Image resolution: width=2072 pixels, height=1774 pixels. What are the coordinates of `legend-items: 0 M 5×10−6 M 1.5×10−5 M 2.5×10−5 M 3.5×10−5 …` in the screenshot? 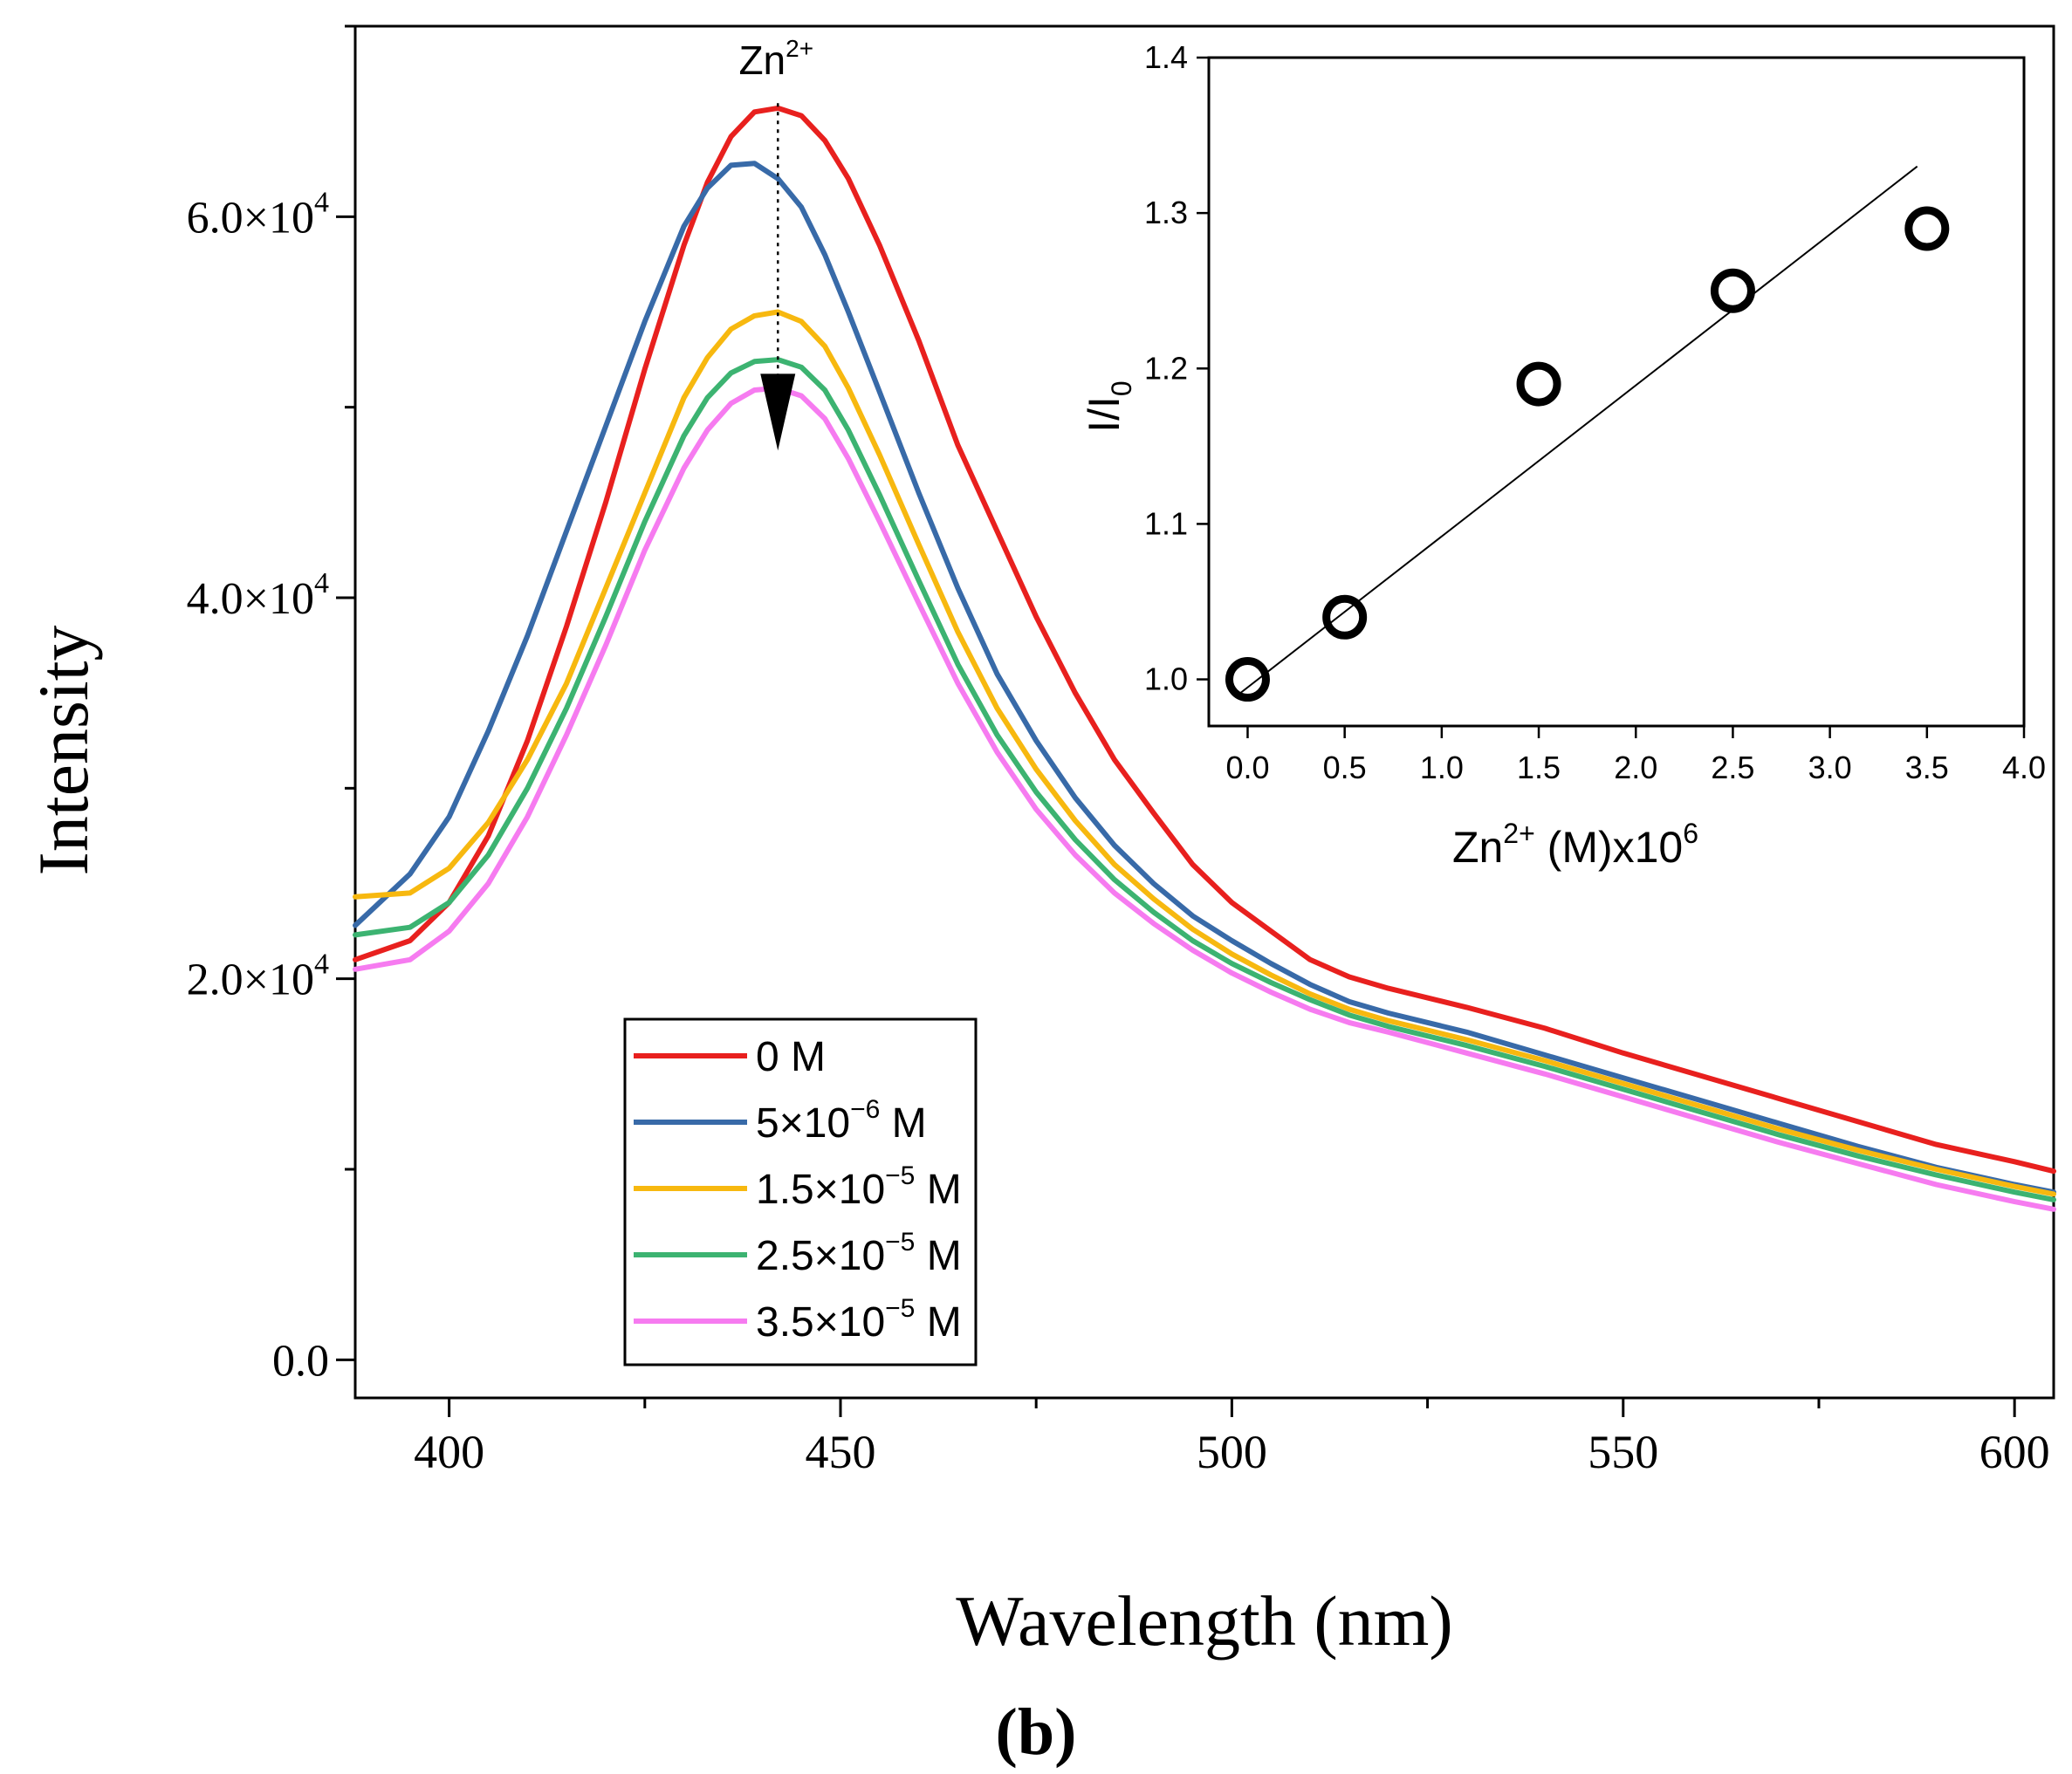 It's located at (798, 1190).